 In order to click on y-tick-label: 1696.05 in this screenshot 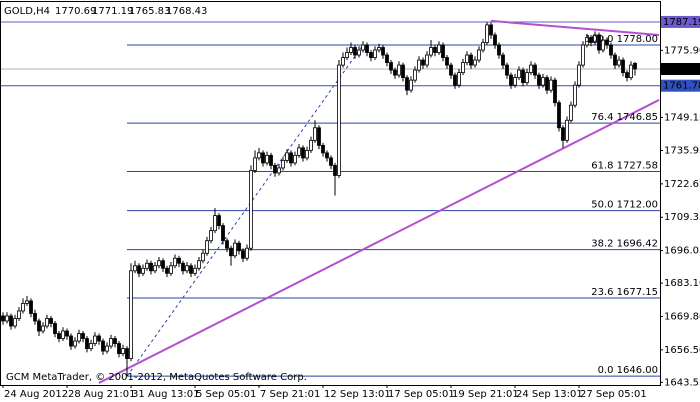, I will do `click(682, 251)`.